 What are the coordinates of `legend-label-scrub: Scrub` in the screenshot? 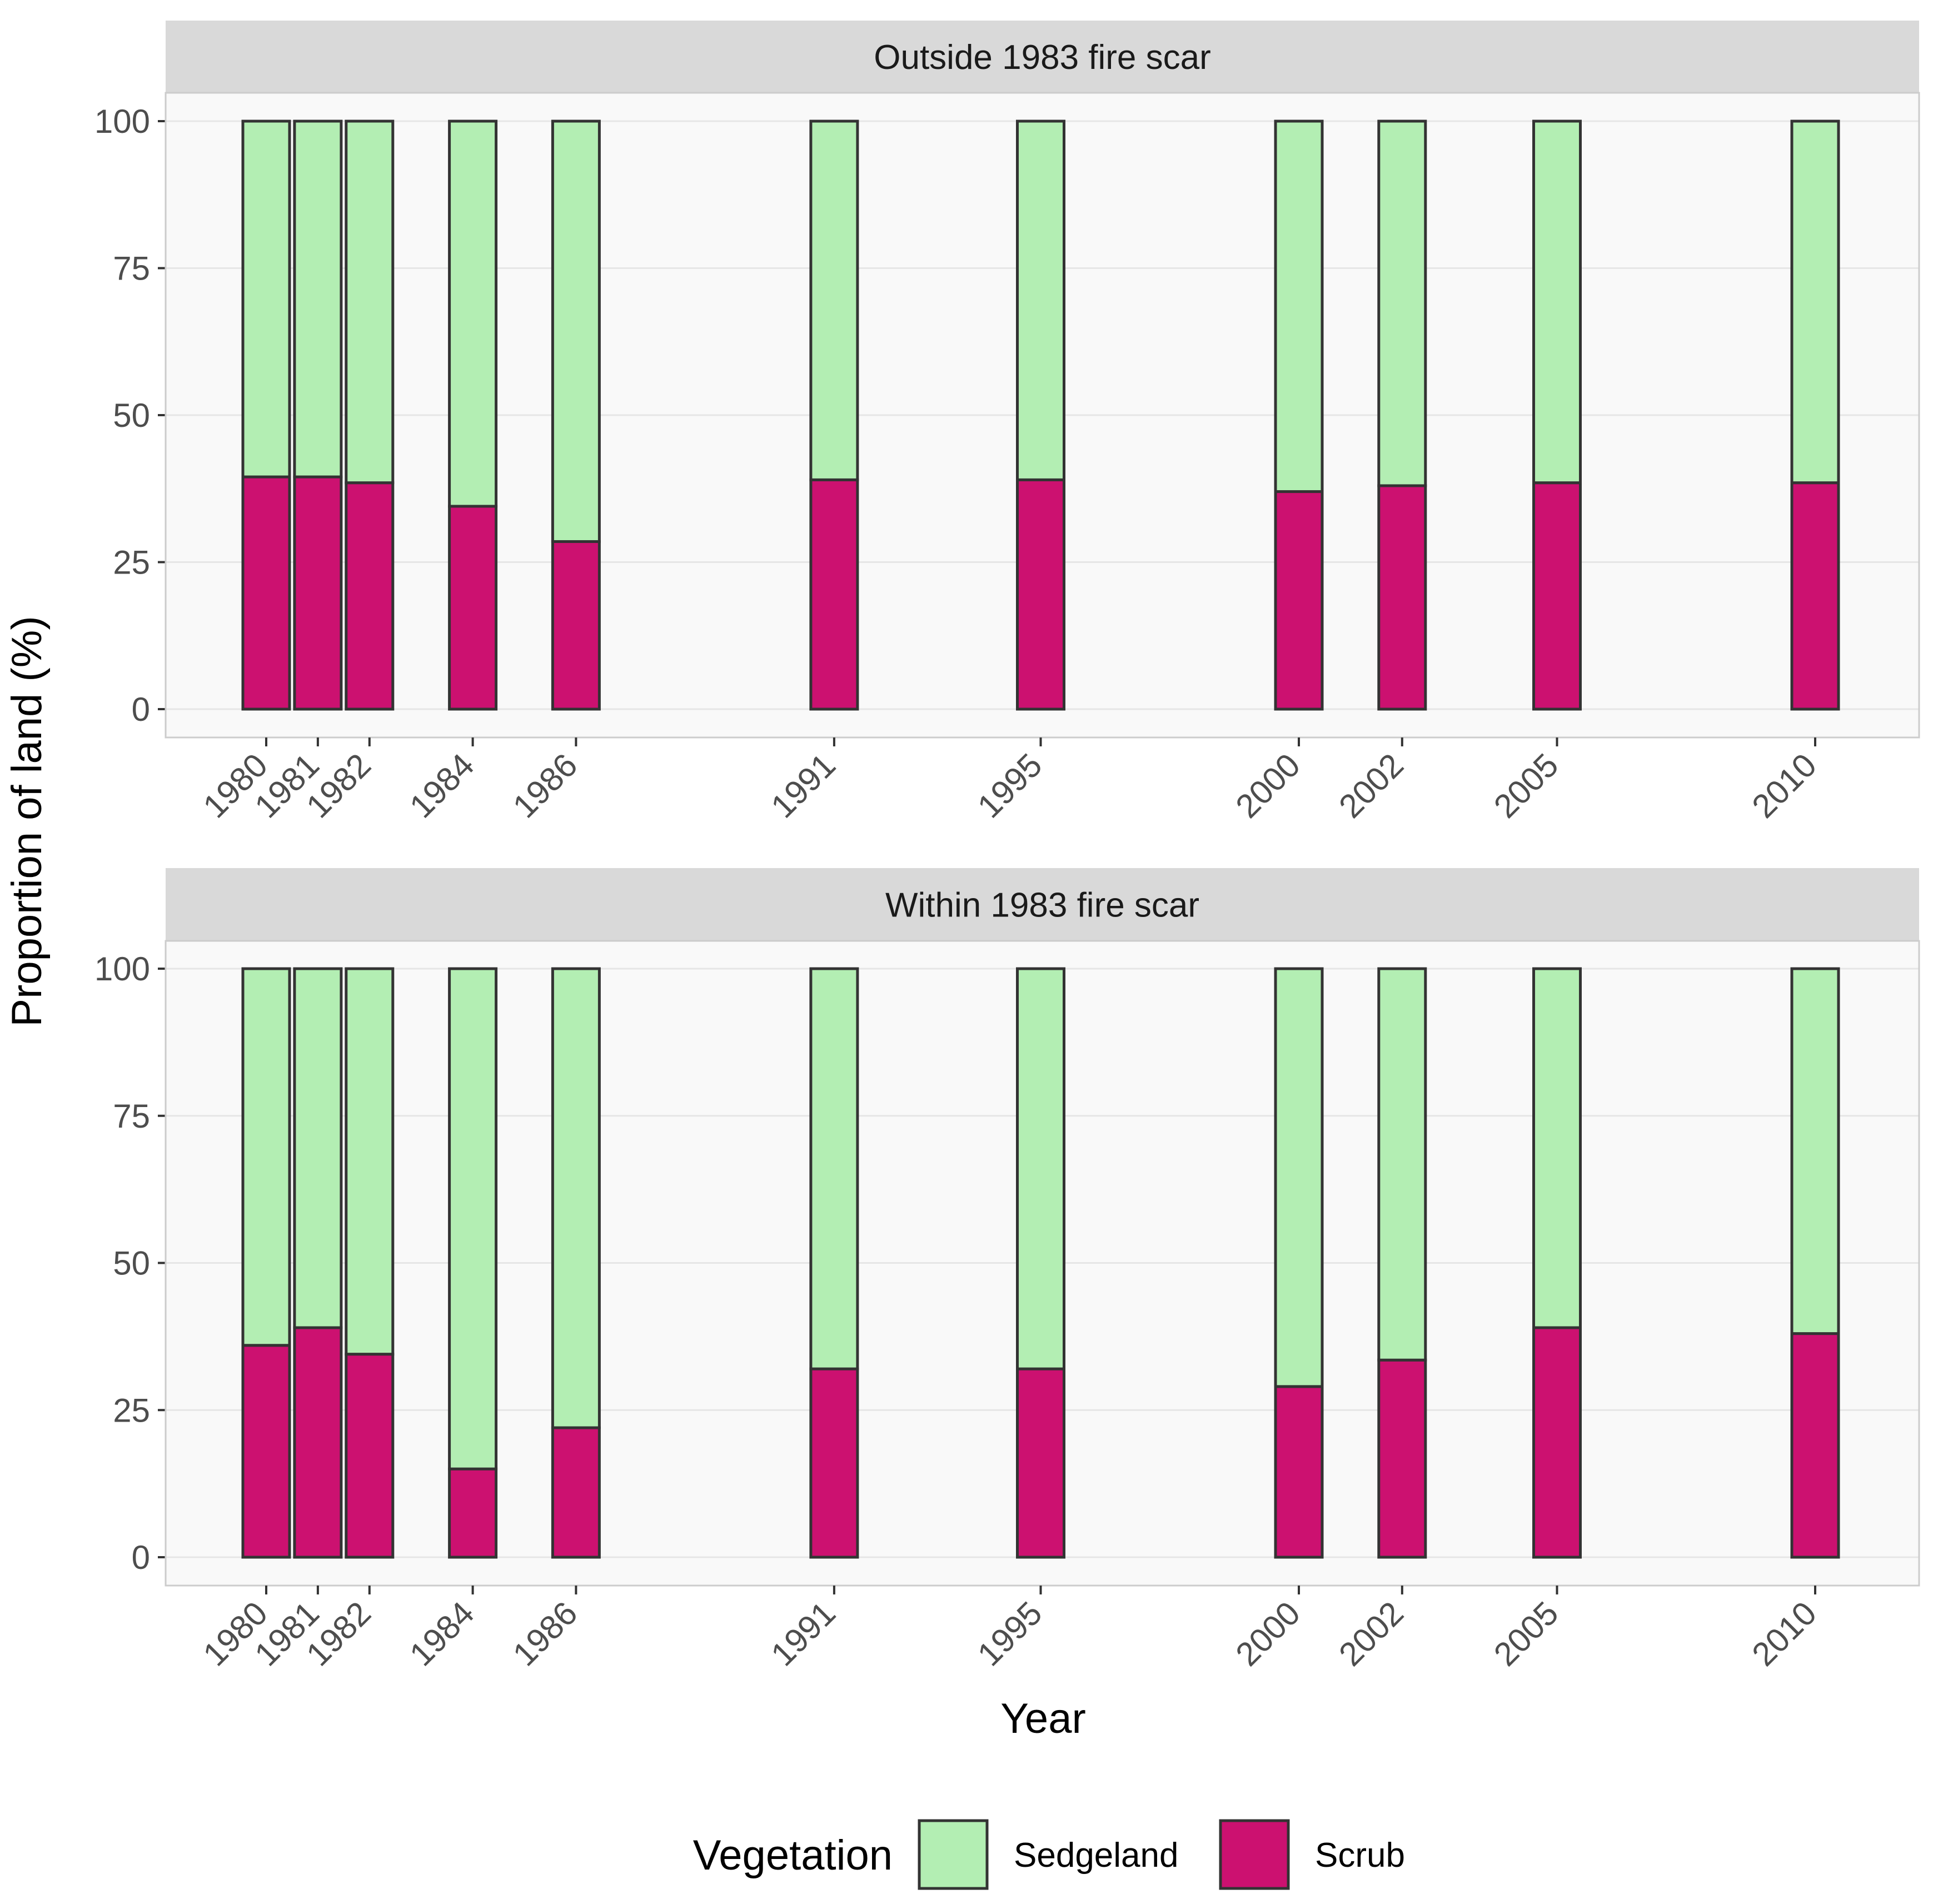 It's located at (1360, 1855).